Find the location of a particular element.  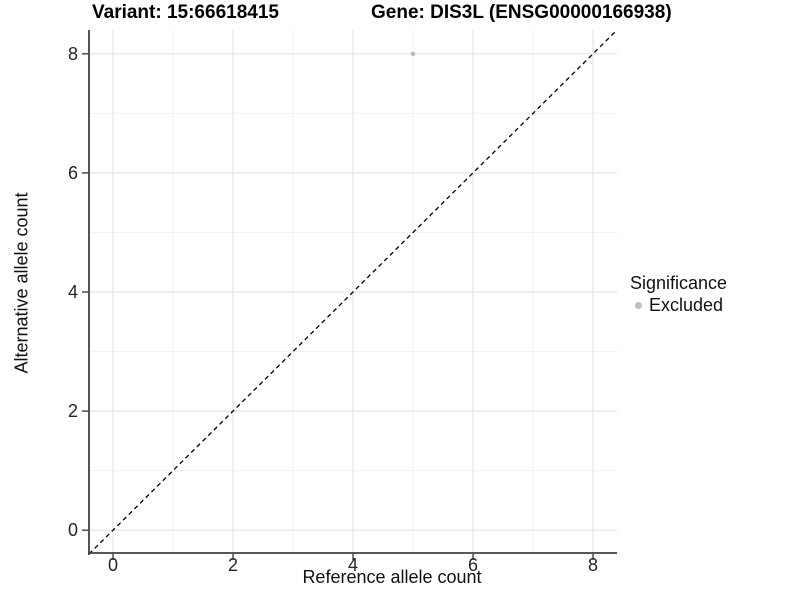

legend-entry-label: Excluded is located at coordinates (686, 304).